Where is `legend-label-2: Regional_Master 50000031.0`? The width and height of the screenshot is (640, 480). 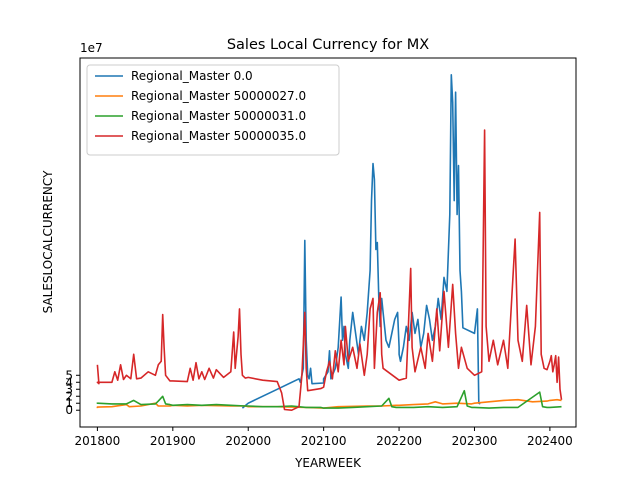
legend-label-2: Regional_Master 50000031.0 is located at coordinates (218, 116).